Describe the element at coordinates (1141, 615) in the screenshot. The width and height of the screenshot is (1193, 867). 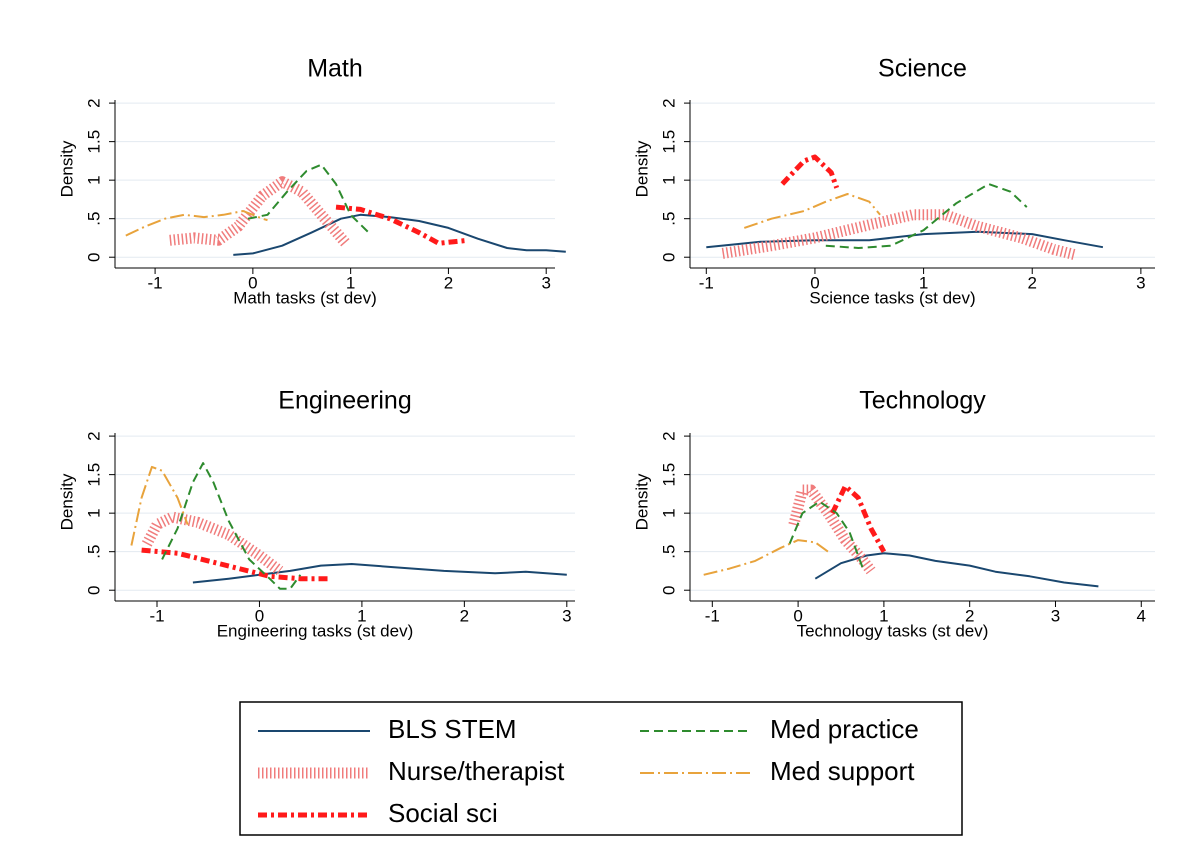
I see `x-tick-label: 4` at that location.